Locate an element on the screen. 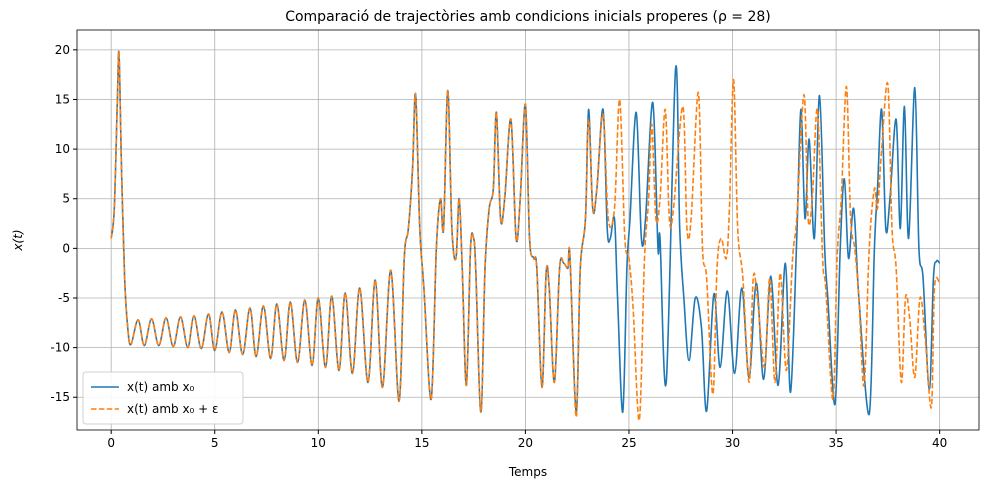 This screenshot has width=989, height=494. x-tick-label: 40 is located at coordinates (939, 443).